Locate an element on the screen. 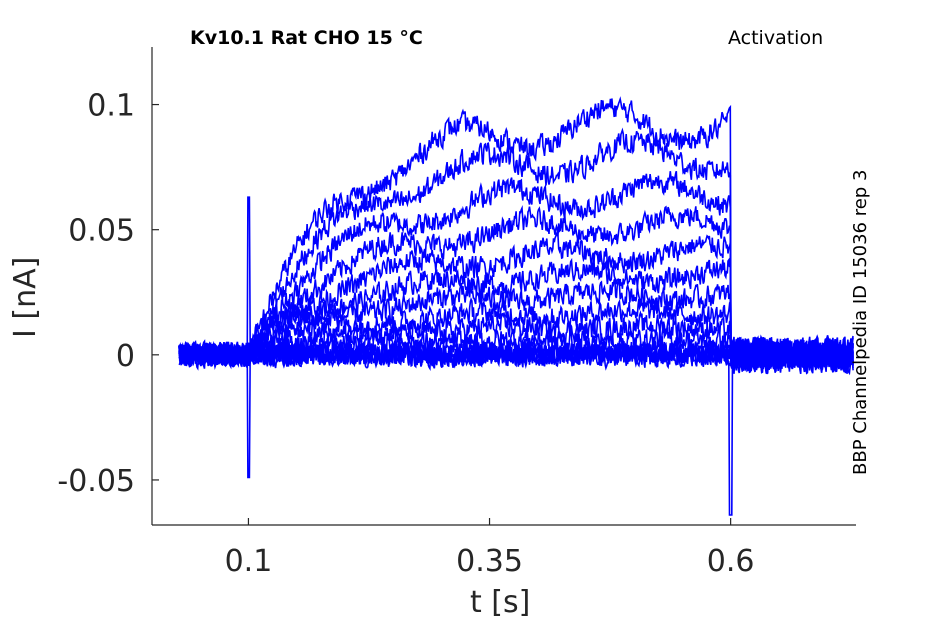  y-tick-label: 0.1 is located at coordinates (111, 106).